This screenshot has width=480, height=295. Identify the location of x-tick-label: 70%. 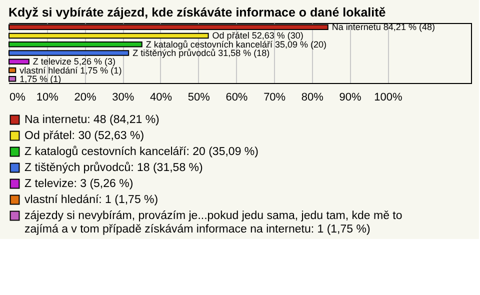
(275, 98).